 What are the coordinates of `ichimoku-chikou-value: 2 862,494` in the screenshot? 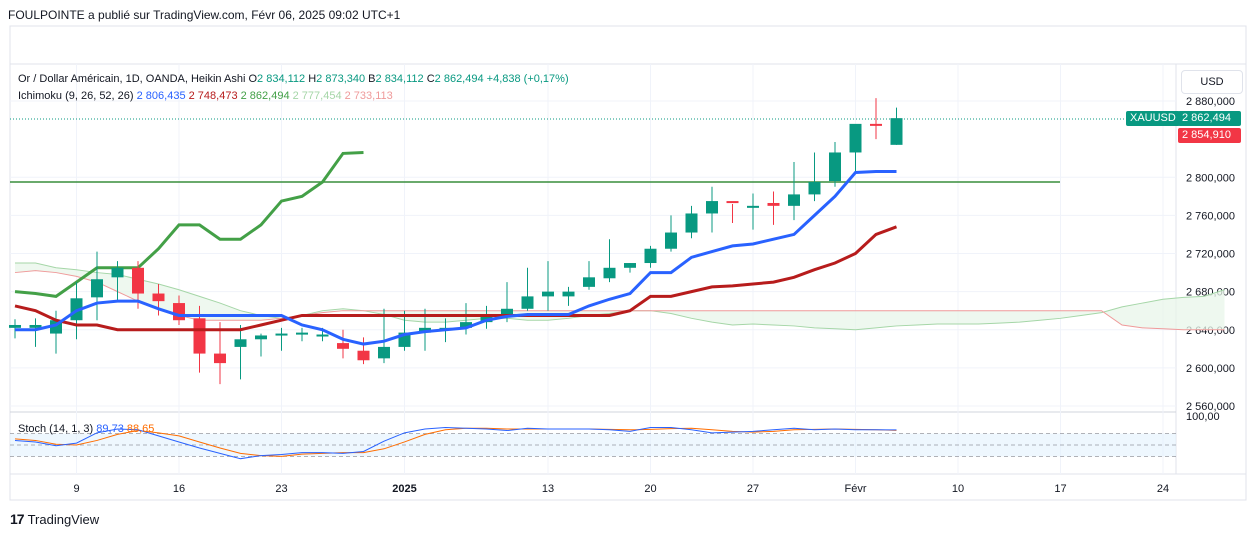 It's located at (265, 96).